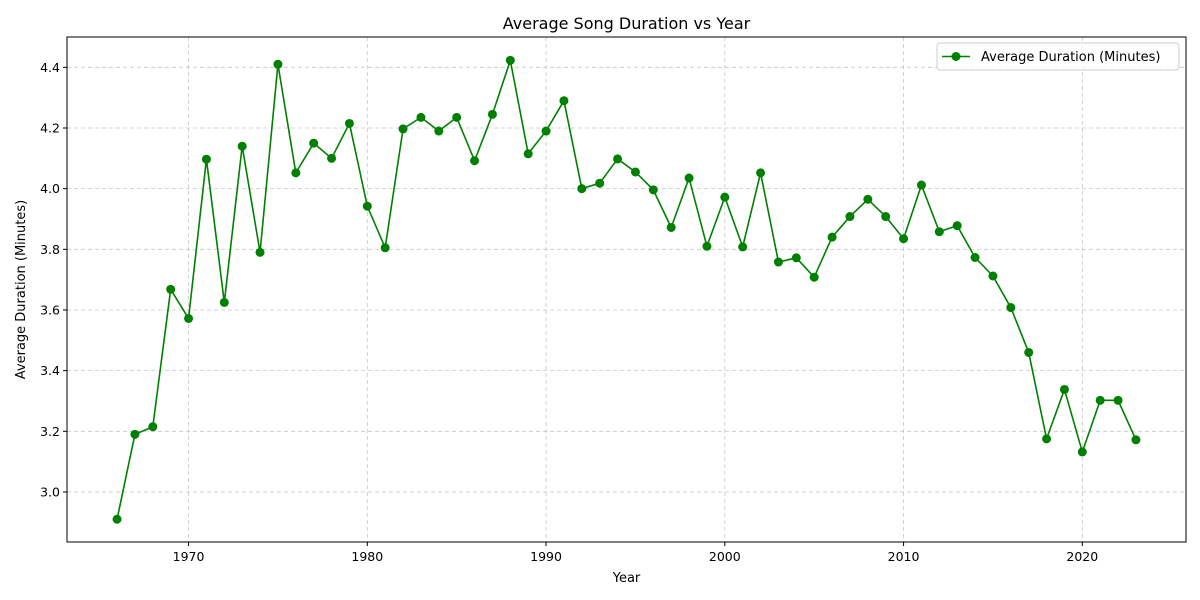 The height and width of the screenshot is (600, 1200). I want to click on legend-marker-sample, so click(956, 56).